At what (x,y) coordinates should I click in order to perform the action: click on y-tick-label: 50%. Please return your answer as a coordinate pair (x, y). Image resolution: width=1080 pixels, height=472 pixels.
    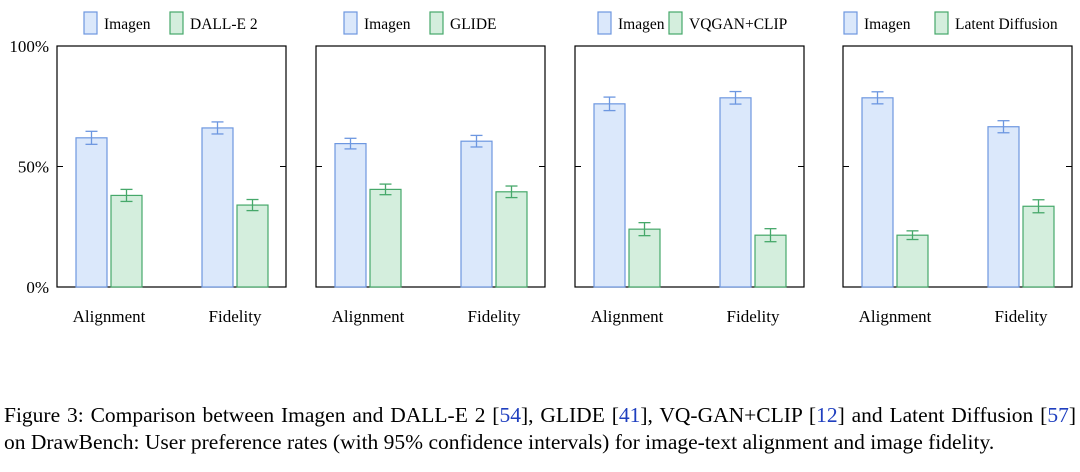
    Looking at the image, I should click on (33, 167).